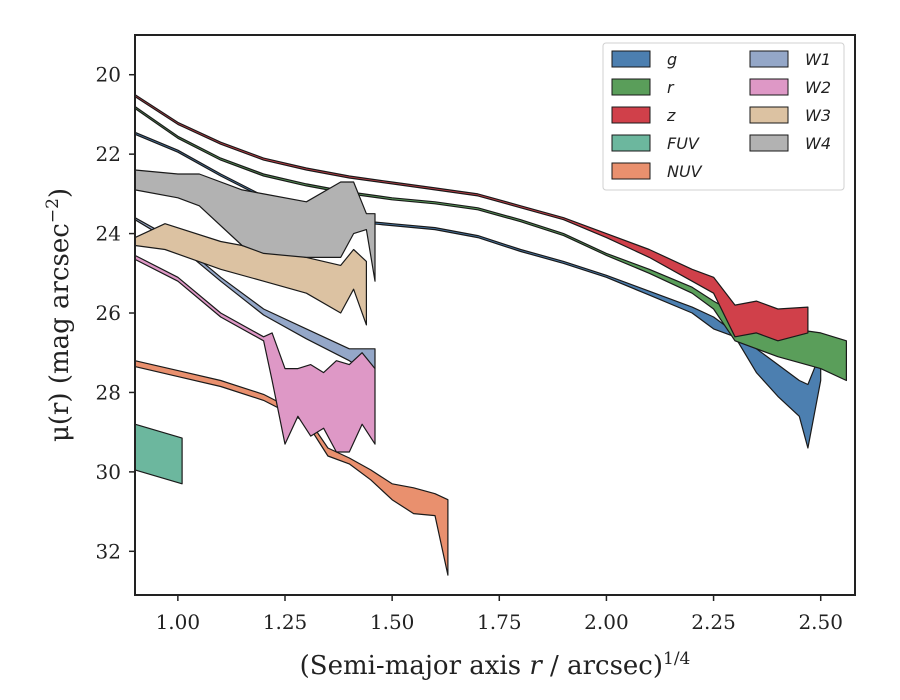  What do you see at coordinates (631, 115) in the screenshot?
I see `legend-swatch-z` at bounding box center [631, 115].